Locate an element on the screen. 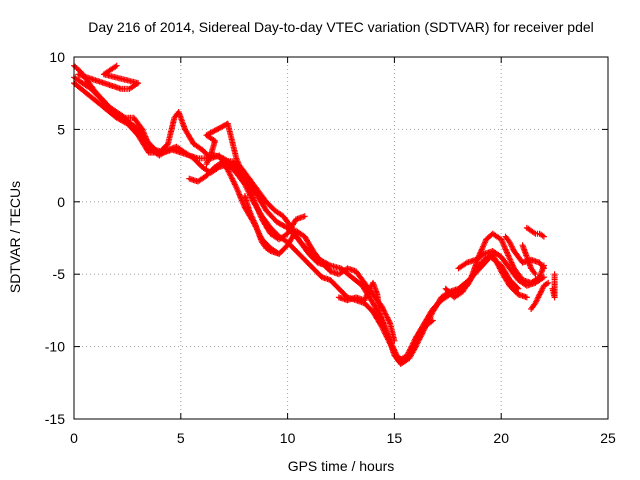  y-tick-label: -10 is located at coordinates (55, 347).